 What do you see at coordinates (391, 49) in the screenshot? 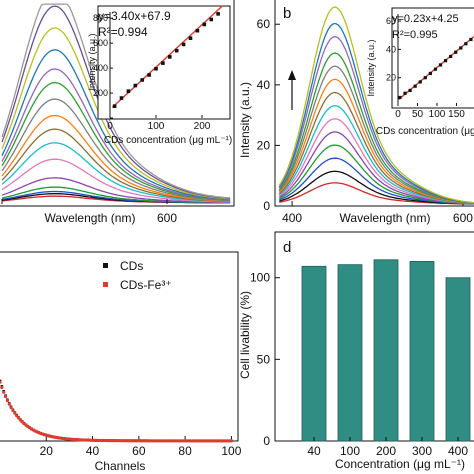
I see `panel-b-inset-ytick: 40` at bounding box center [391, 49].